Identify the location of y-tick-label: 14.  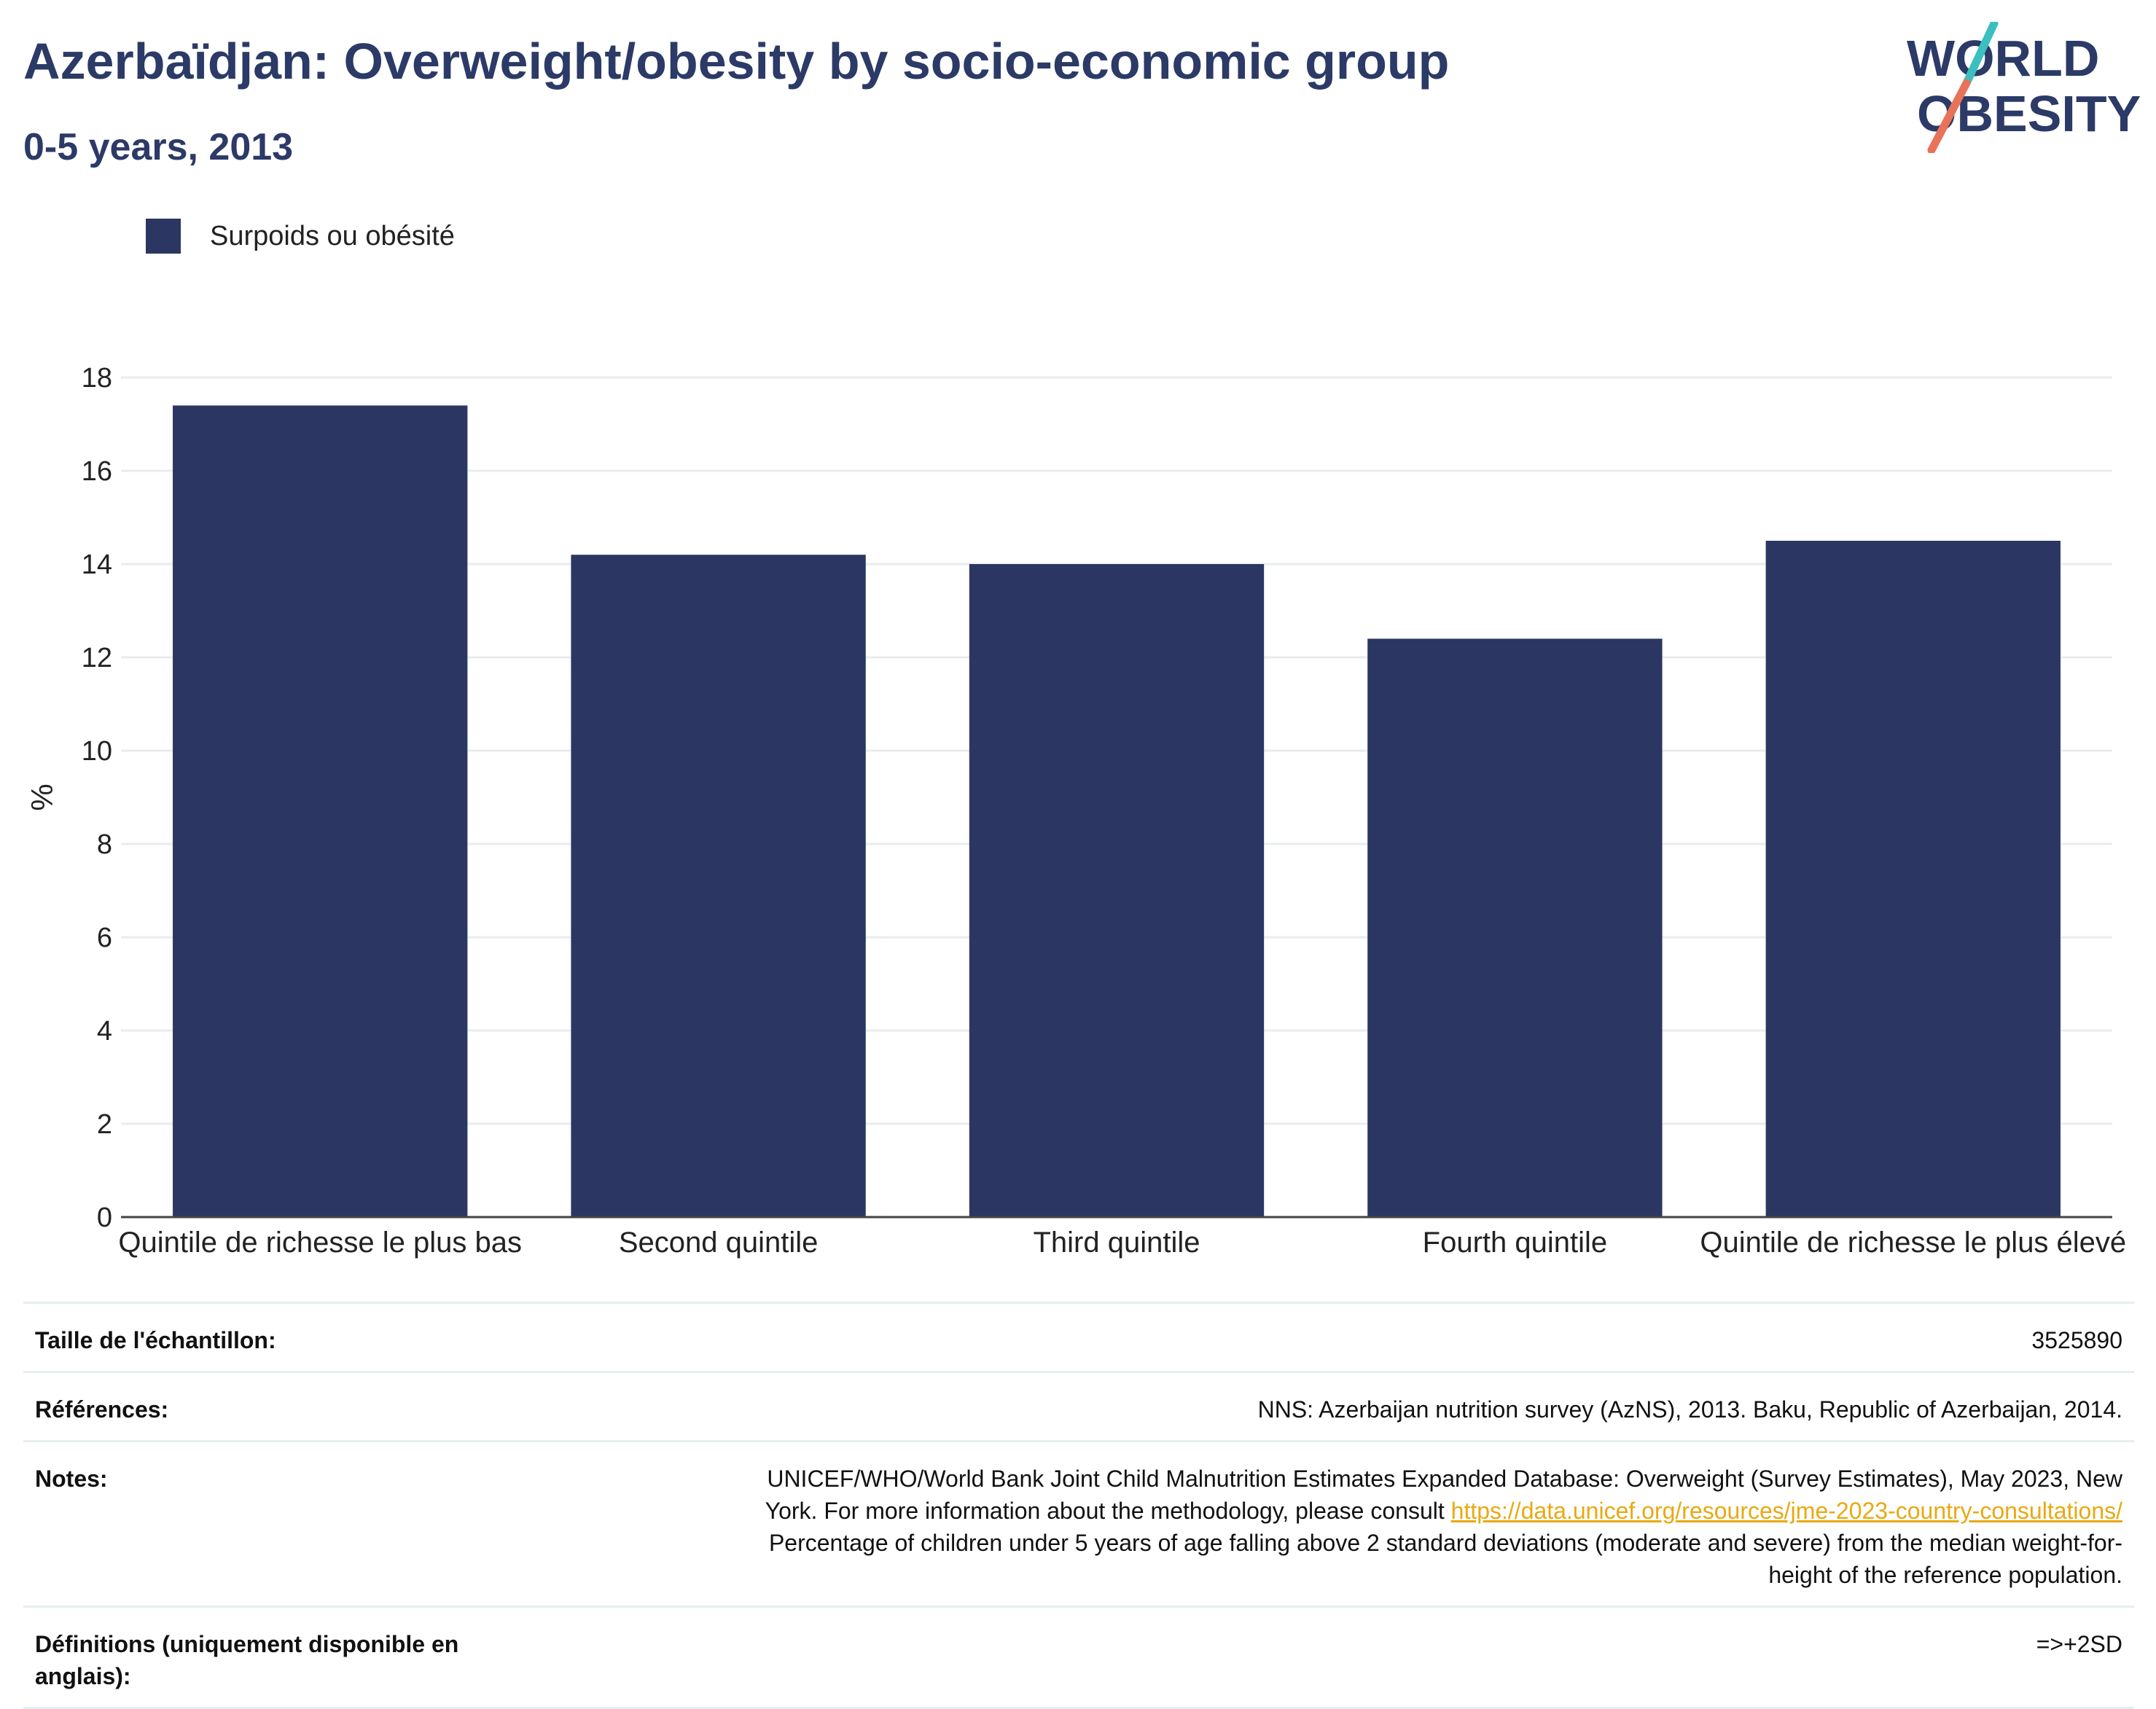
(97, 565).